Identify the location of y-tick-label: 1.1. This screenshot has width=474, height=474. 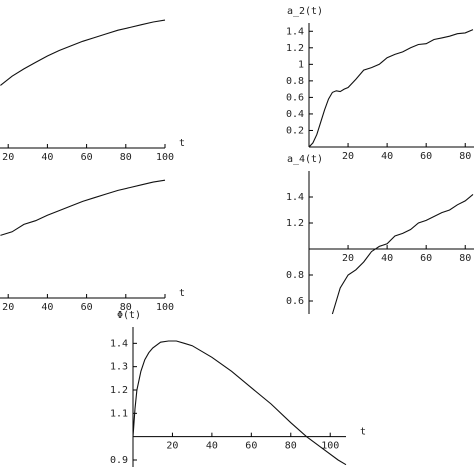
(119, 413).